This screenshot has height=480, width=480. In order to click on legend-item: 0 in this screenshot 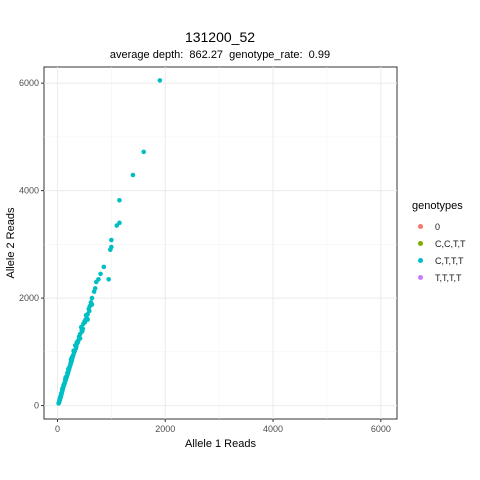, I will do `click(439, 226)`.